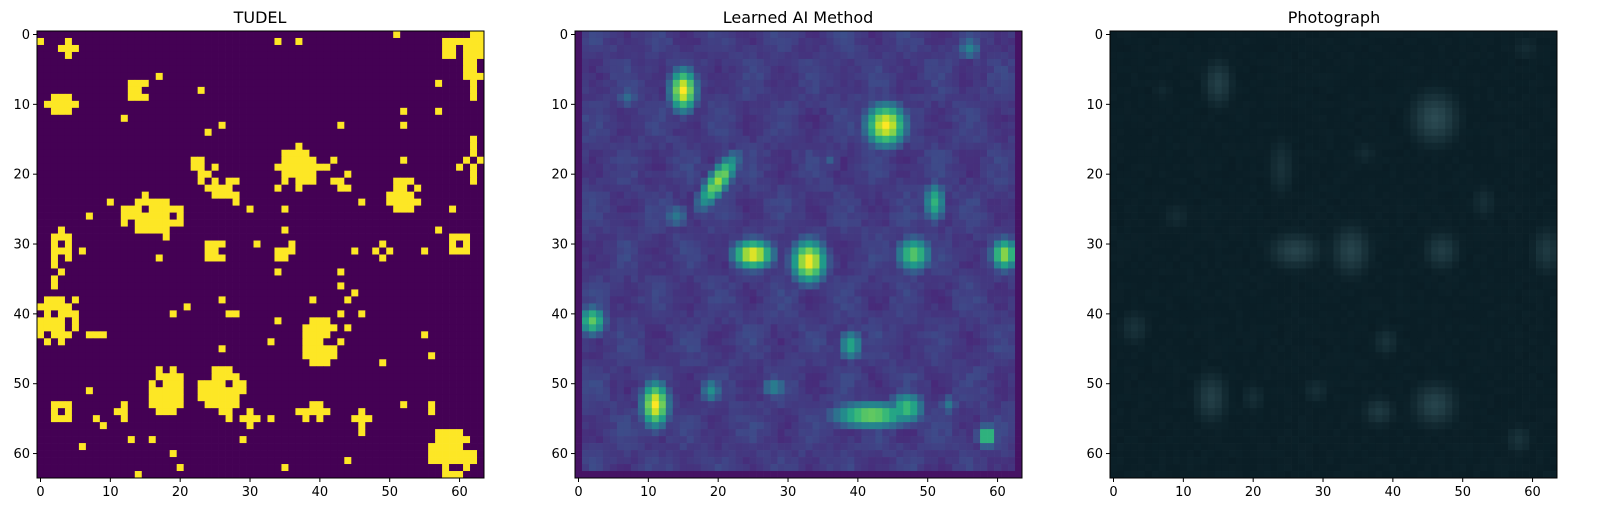  I want to click on panel-title-tudel: TUDEL, so click(260, 17).